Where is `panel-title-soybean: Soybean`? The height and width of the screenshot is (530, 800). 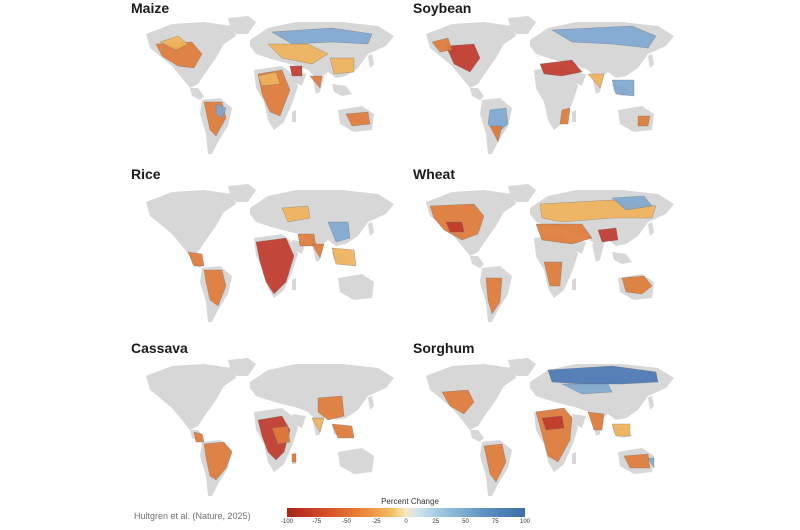 panel-title-soybean: Soybean is located at coordinates (442, 8).